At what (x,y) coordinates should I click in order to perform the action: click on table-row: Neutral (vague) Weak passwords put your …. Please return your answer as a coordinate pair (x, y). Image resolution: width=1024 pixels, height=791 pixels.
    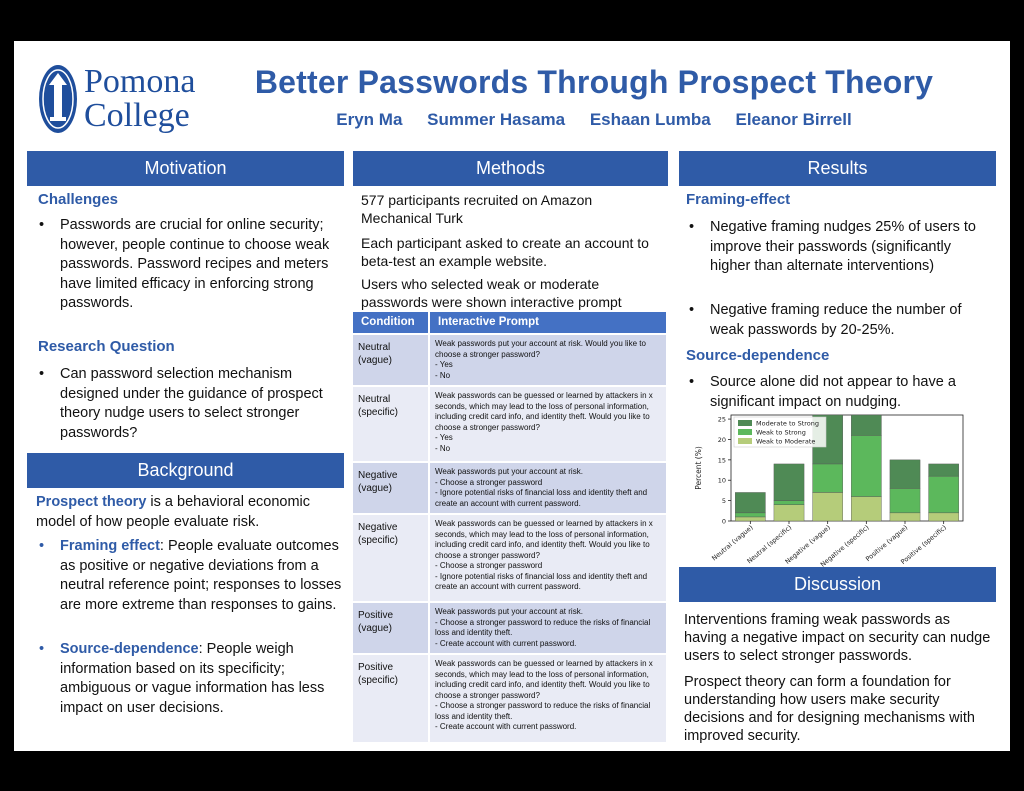
    Looking at the image, I should click on (510, 359).